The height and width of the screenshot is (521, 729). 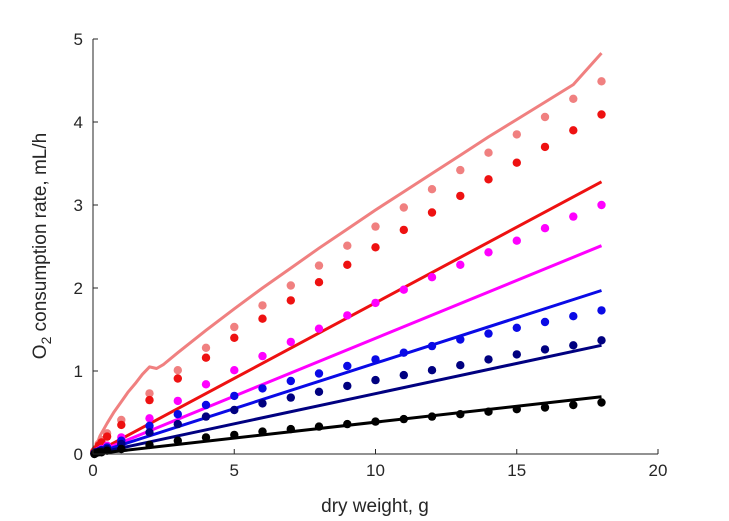 What do you see at coordinates (92, 470) in the screenshot?
I see `x-tick-label: 0` at bounding box center [92, 470].